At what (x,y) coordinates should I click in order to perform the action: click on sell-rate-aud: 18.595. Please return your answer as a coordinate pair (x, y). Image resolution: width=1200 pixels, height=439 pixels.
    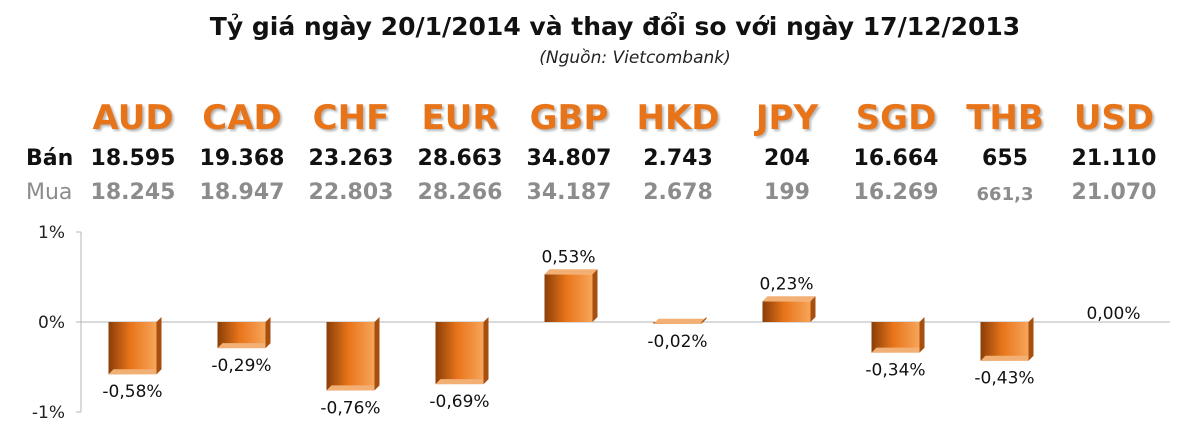
    Looking at the image, I should click on (133, 158).